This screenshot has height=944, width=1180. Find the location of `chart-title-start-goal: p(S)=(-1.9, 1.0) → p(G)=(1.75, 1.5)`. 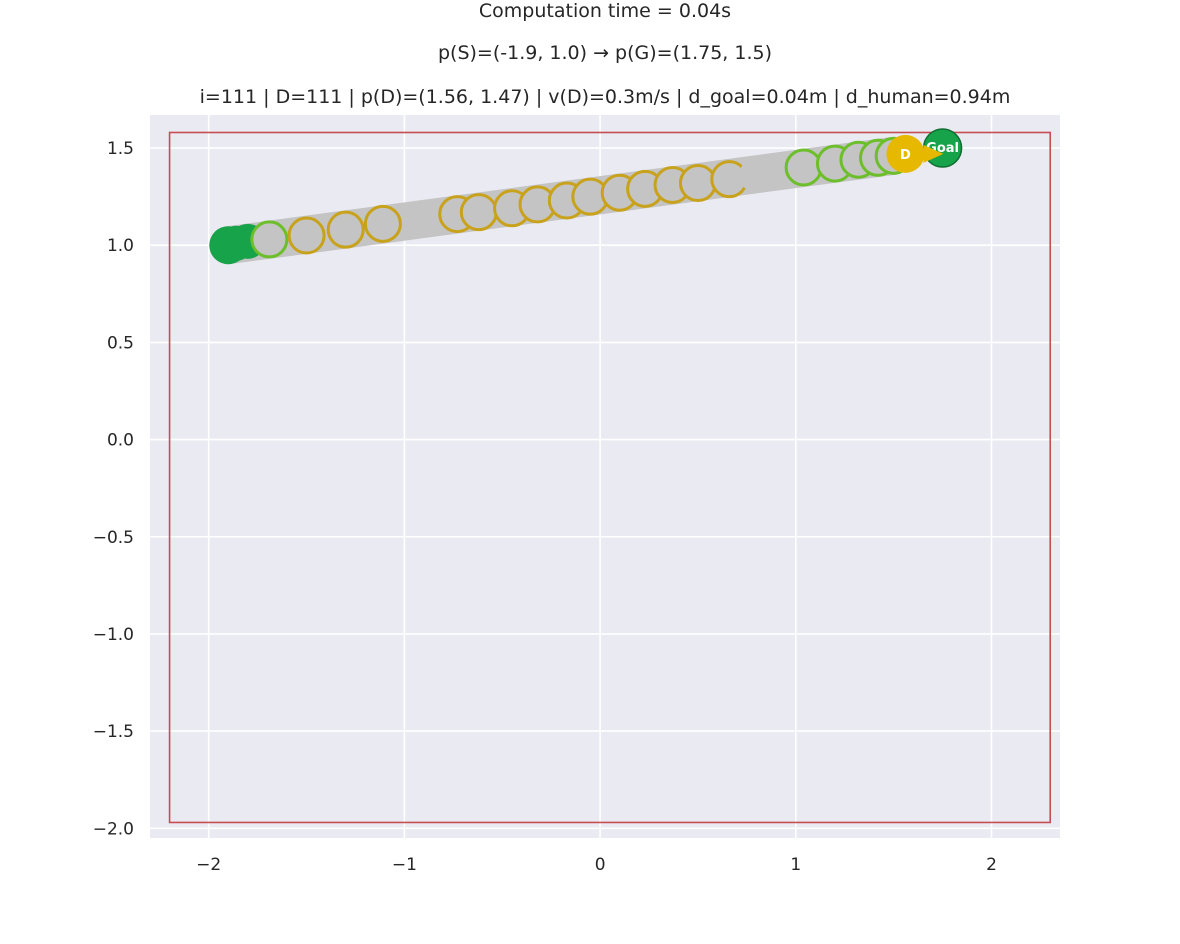

chart-title-start-goal: p(S)=(-1.9, 1.0) → p(G)=(1.75, 1.5) is located at coordinates (604, 53).